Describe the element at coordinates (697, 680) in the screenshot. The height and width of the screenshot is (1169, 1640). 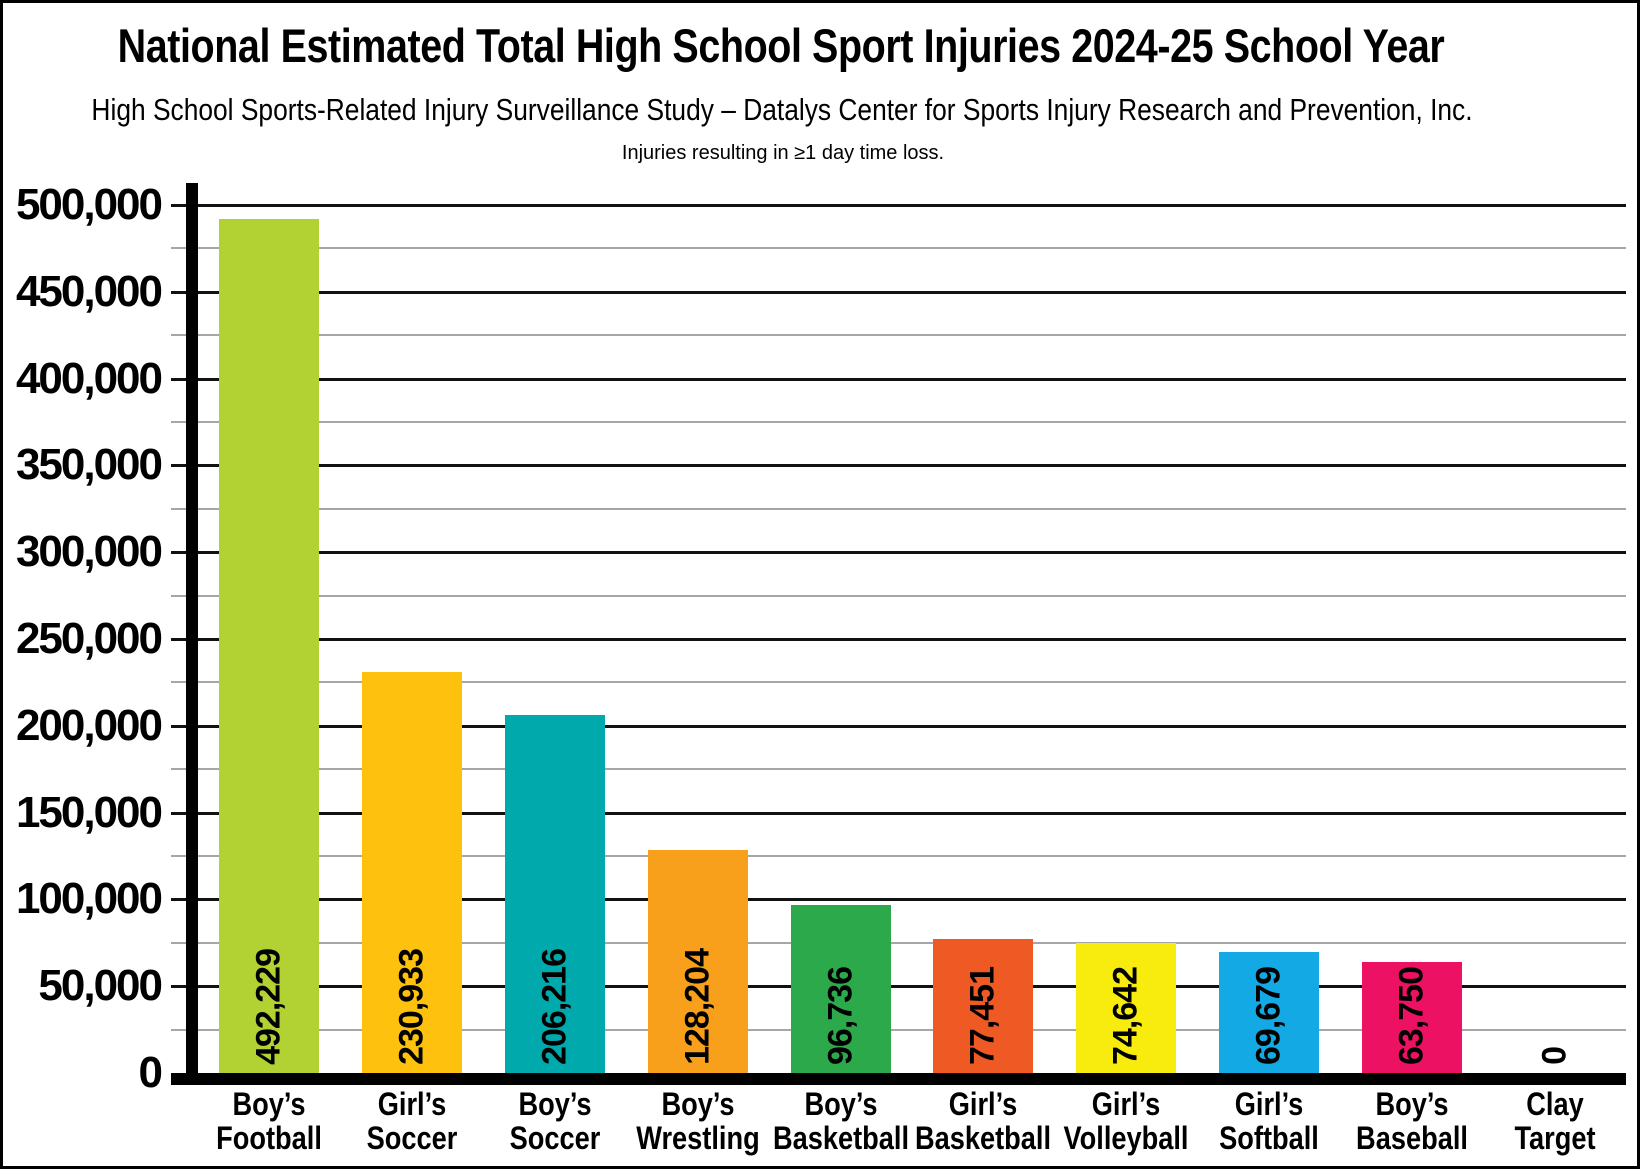
I see `bar-column: 128,204 Boy’s Wrestling` at that location.